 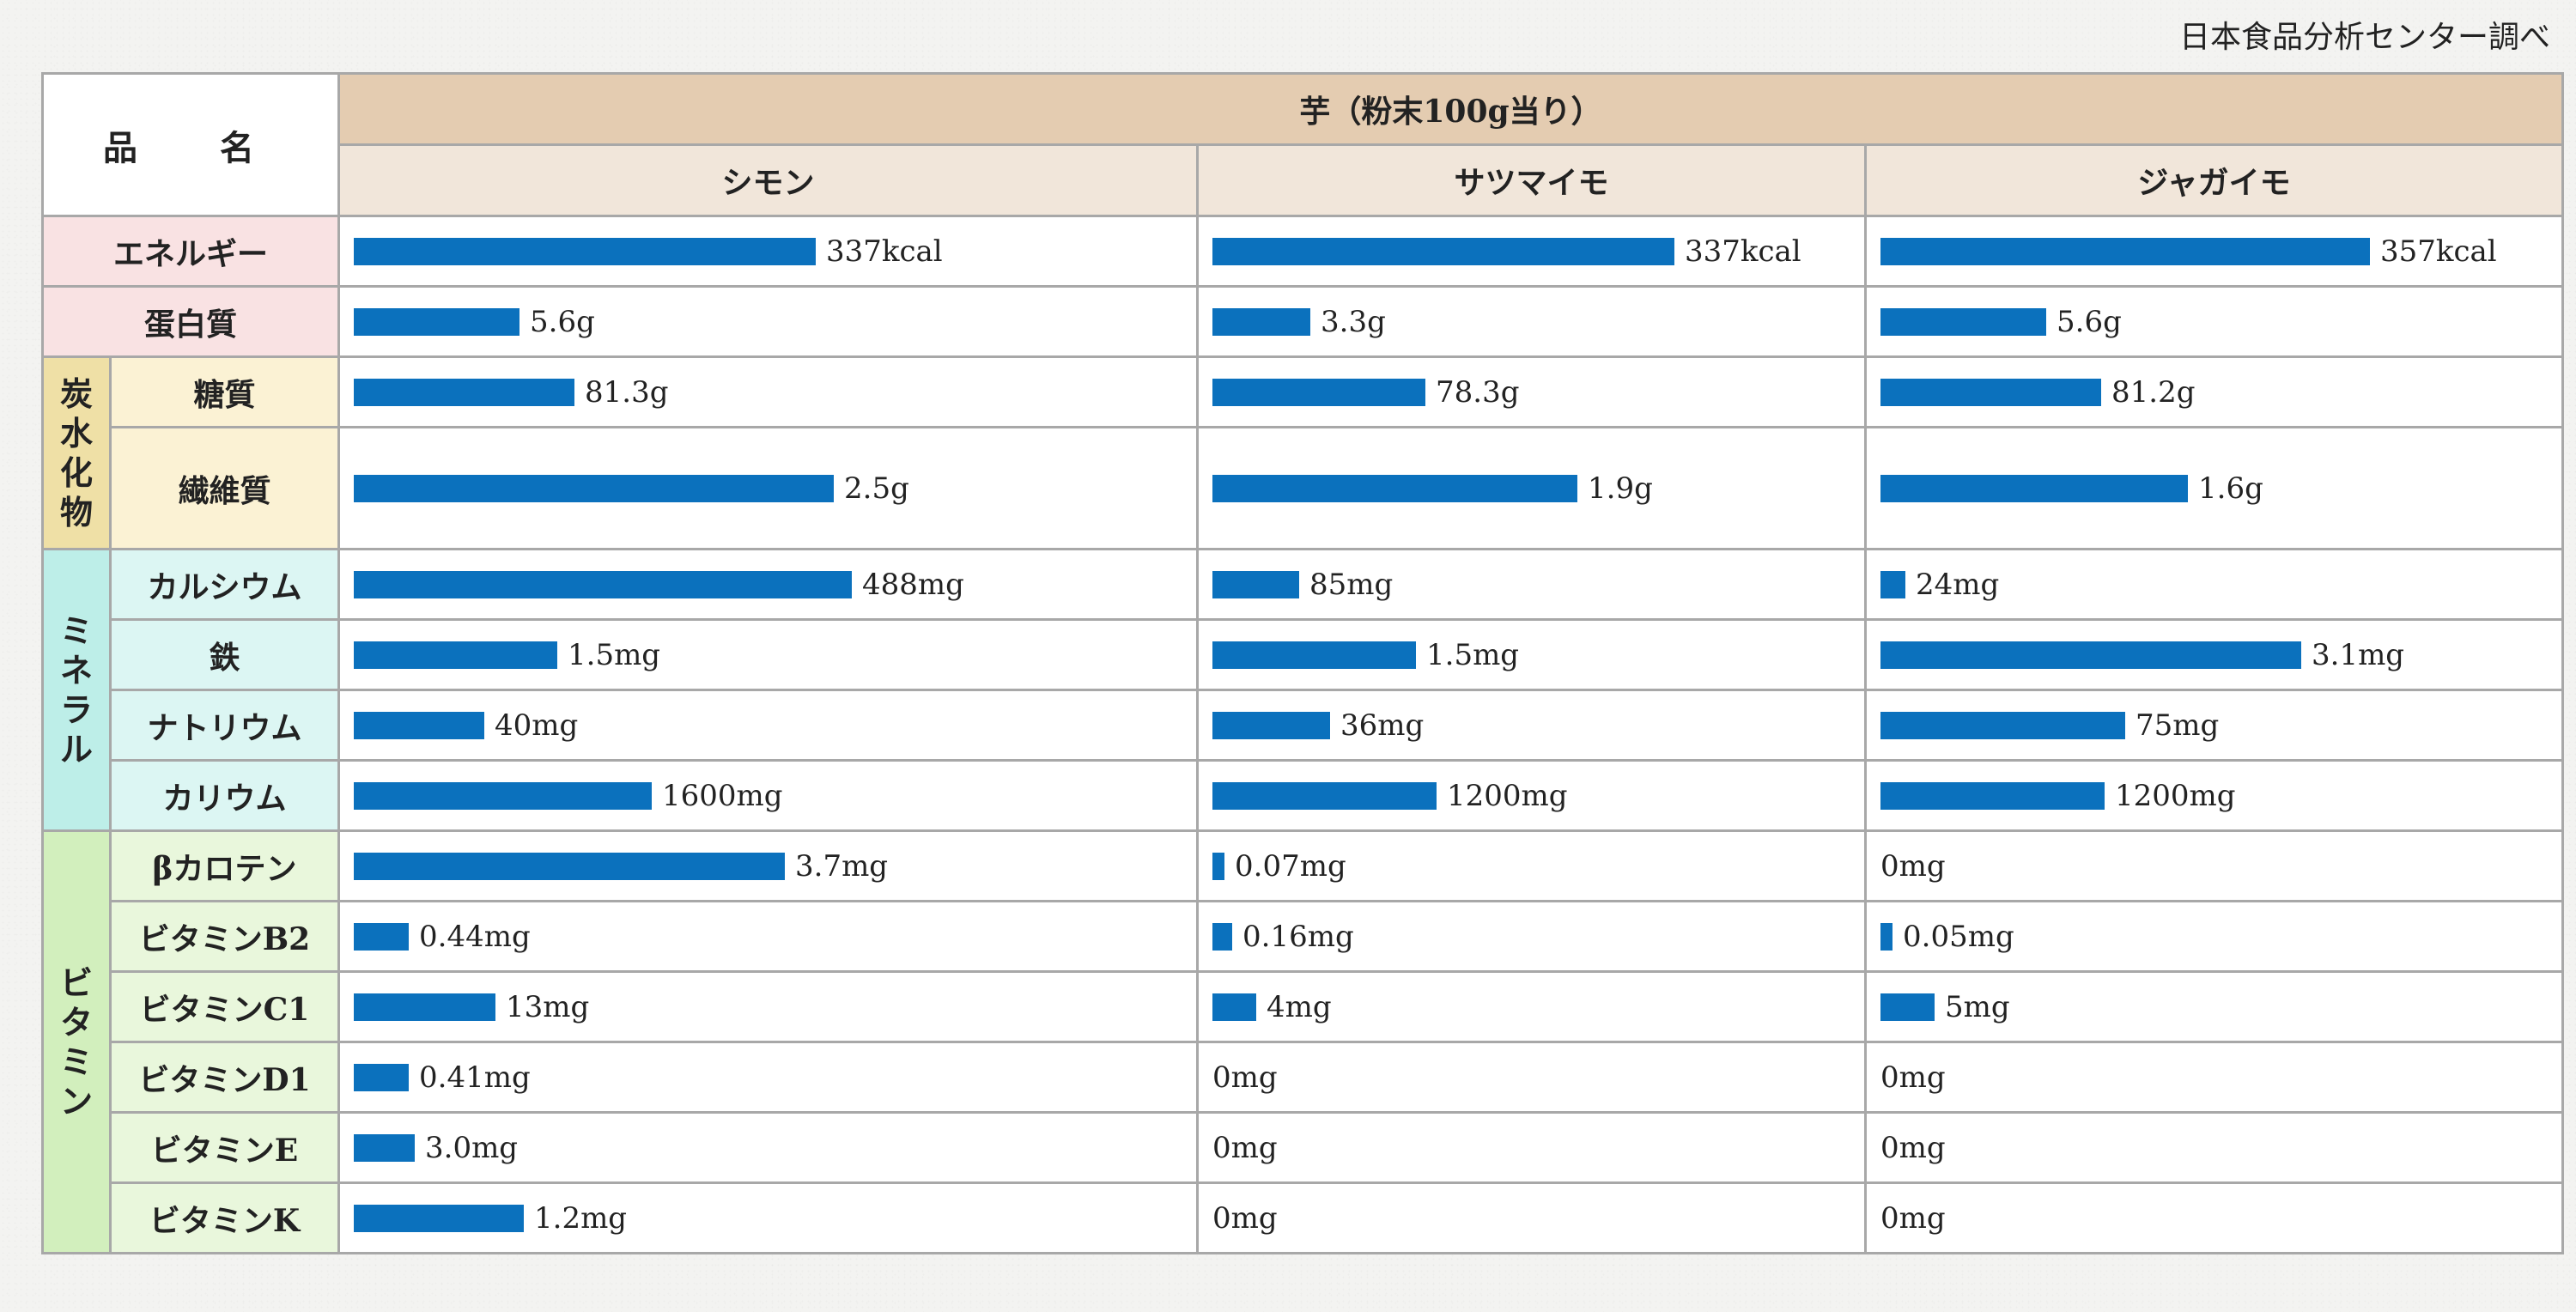 What do you see at coordinates (225, 488) in the screenshot?
I see `row-label: 繊維質` at bounding box center [225, 488].